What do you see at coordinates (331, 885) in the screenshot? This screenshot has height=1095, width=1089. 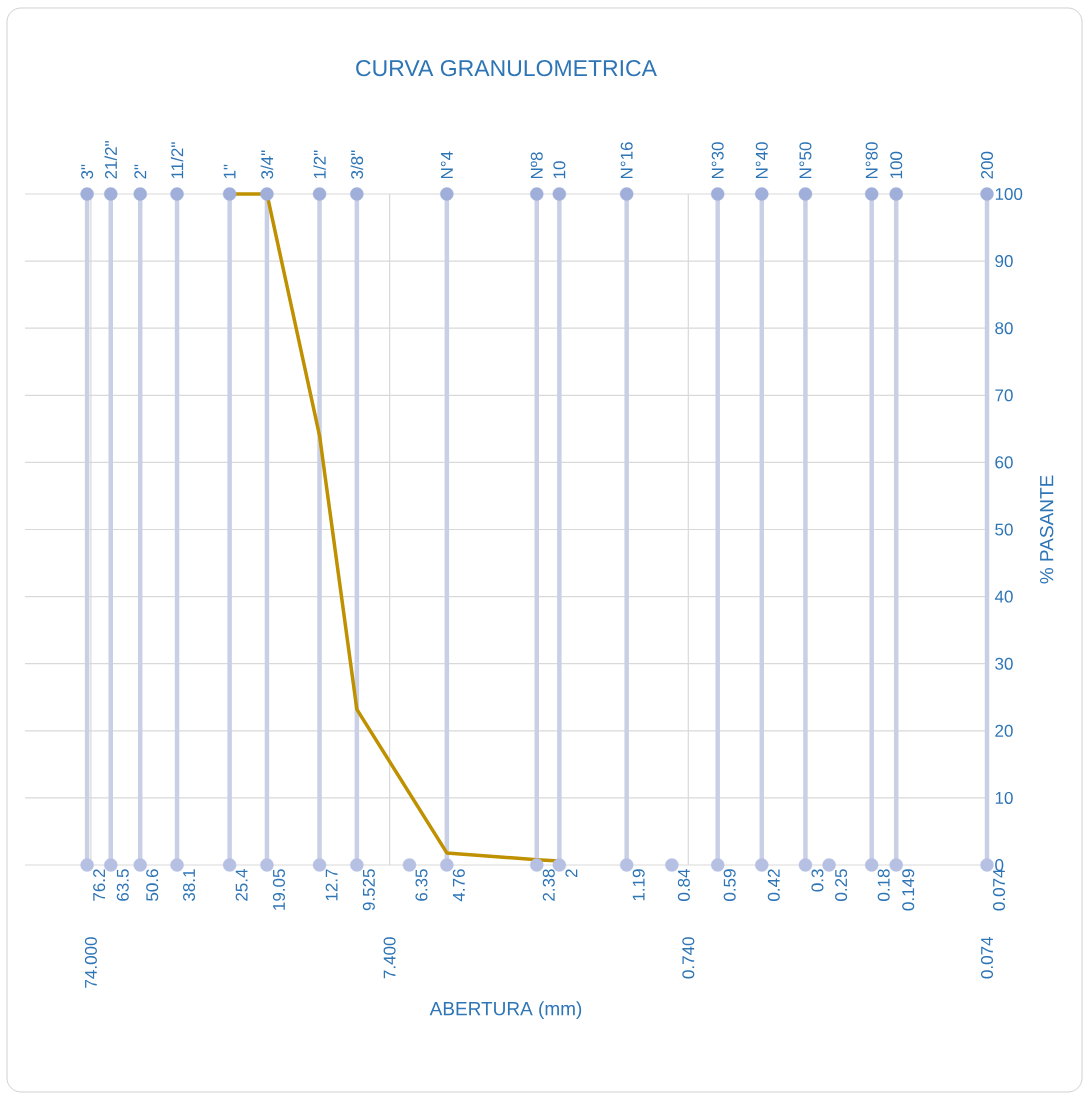 I see `annotation: 12.7` at bounding box center [331, 885].